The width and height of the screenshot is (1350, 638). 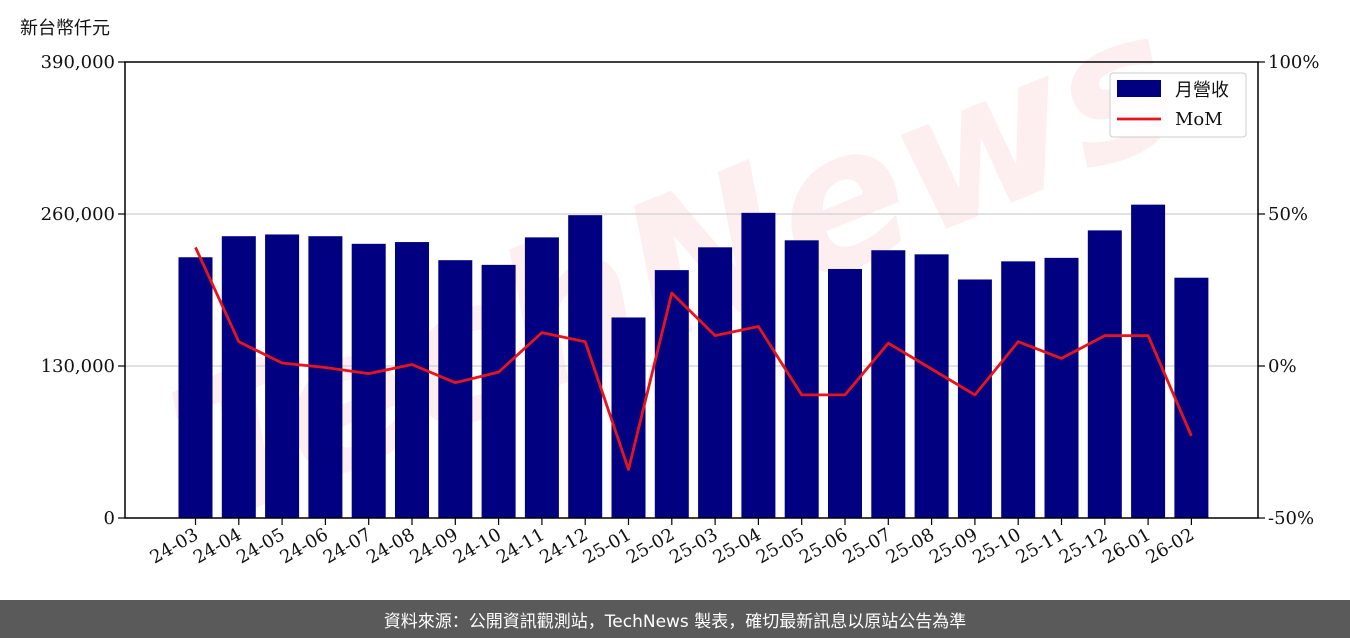 What do you see at coordinates (1282, 366) in the screenshot?
I see `y-right-tick-label: 0%` at bounding box center [1282, 366].